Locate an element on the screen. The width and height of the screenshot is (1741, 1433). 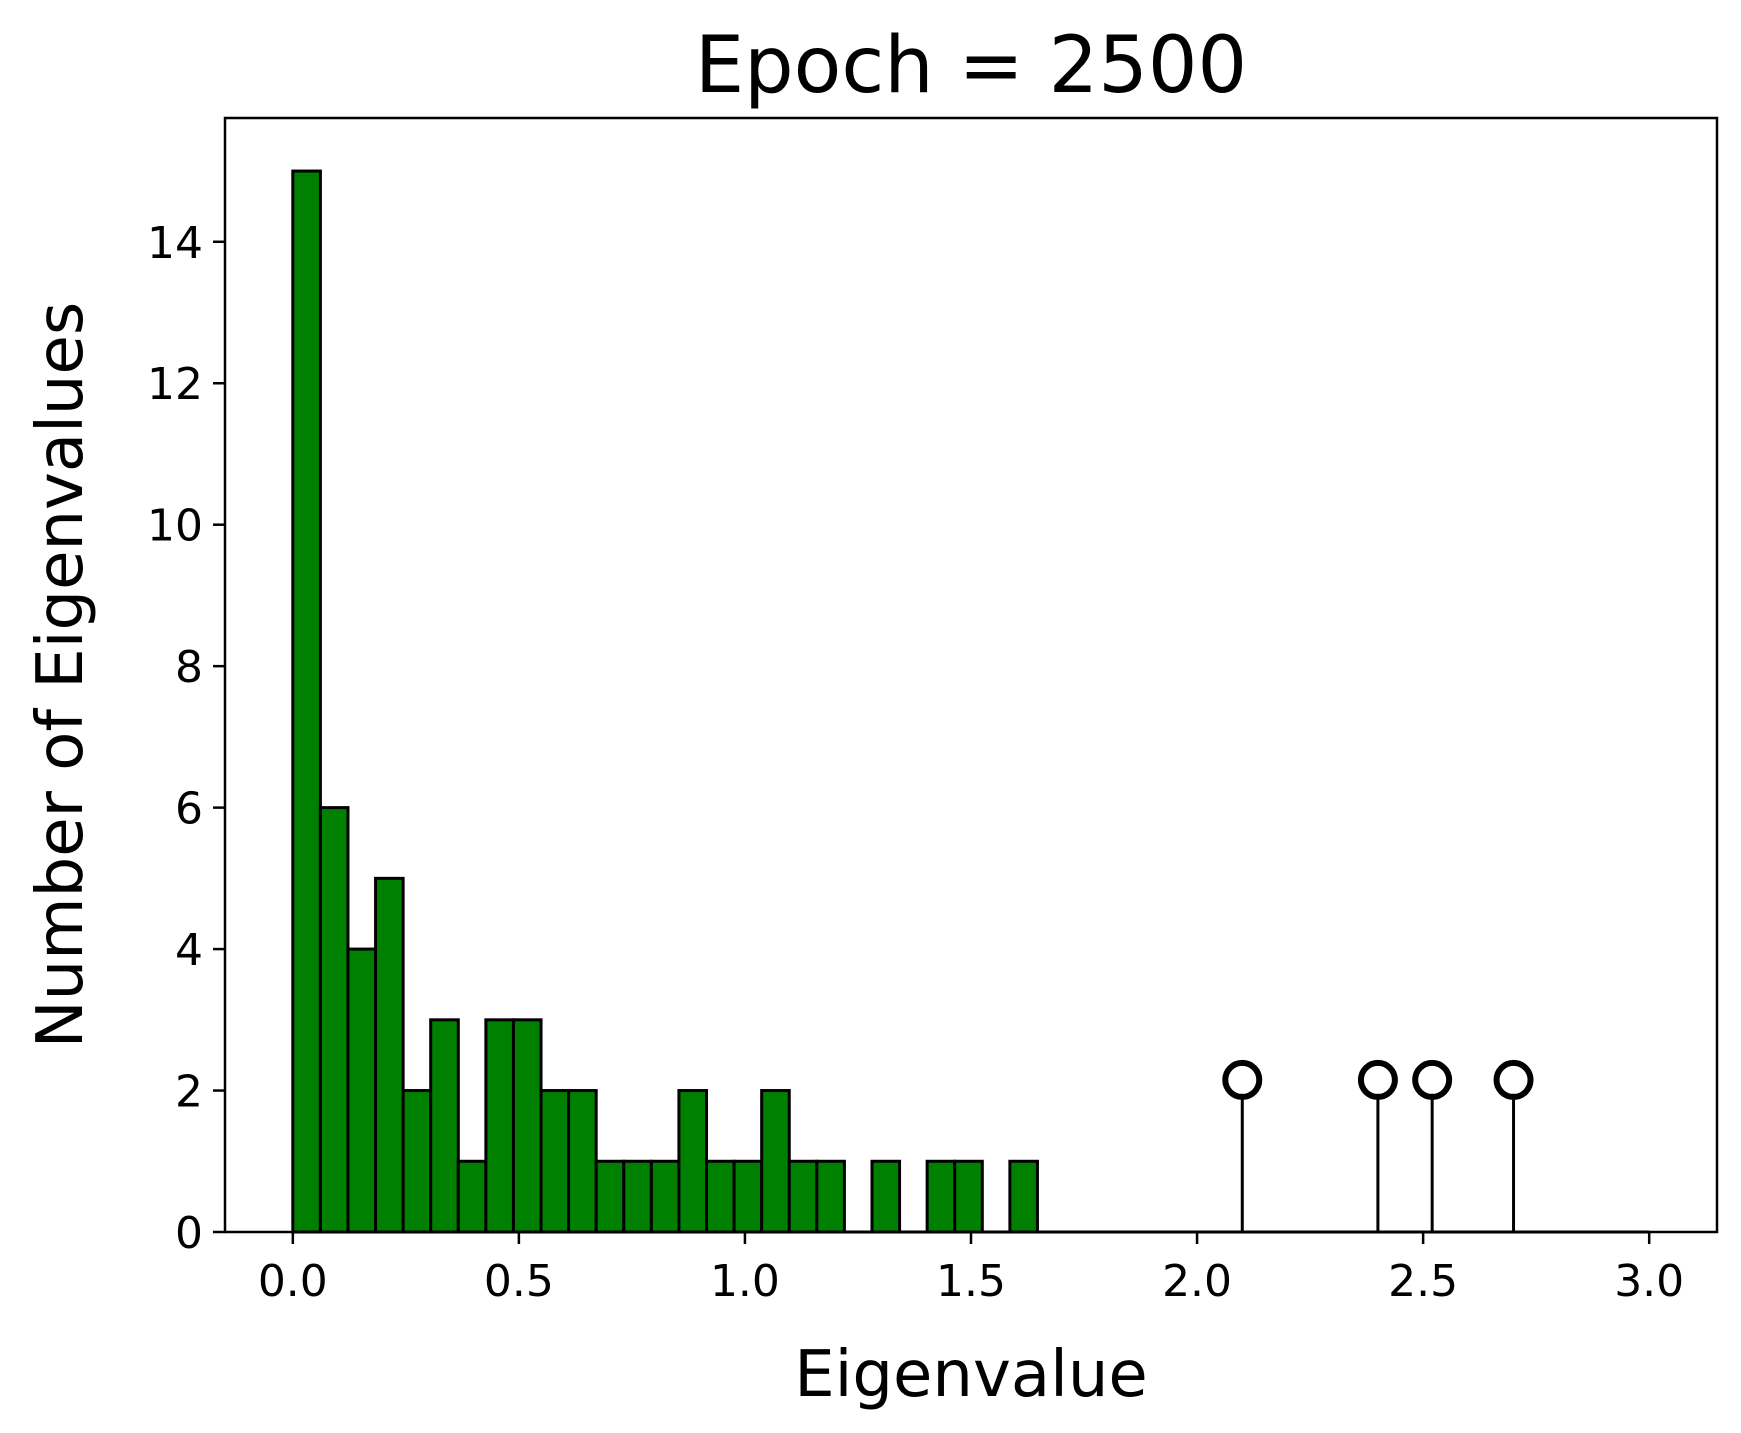
y-tick-label: 4 is located at coordinates (189, 950).